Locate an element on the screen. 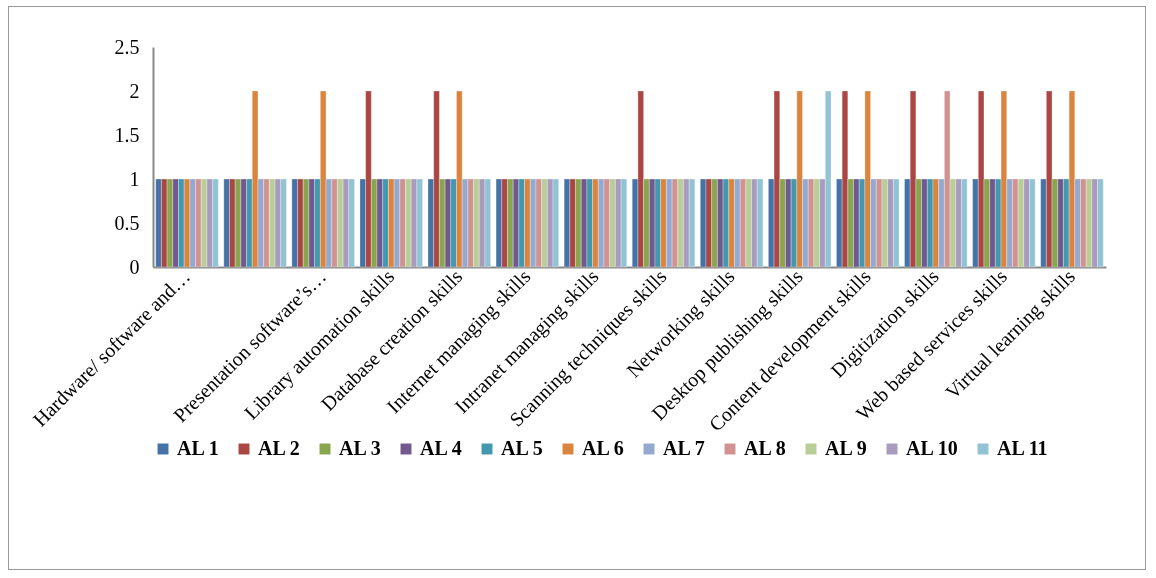  y-tick-label: 1.5 is located at coordinates (127, 134).